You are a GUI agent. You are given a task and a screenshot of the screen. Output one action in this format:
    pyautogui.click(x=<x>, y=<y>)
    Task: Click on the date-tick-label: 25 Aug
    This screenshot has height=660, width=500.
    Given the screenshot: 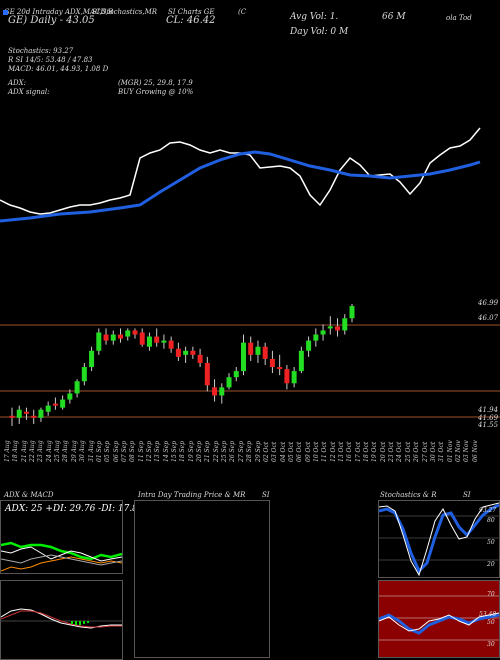 What is the action you would take?
    pyautogui.click(x=58, y=451)
    